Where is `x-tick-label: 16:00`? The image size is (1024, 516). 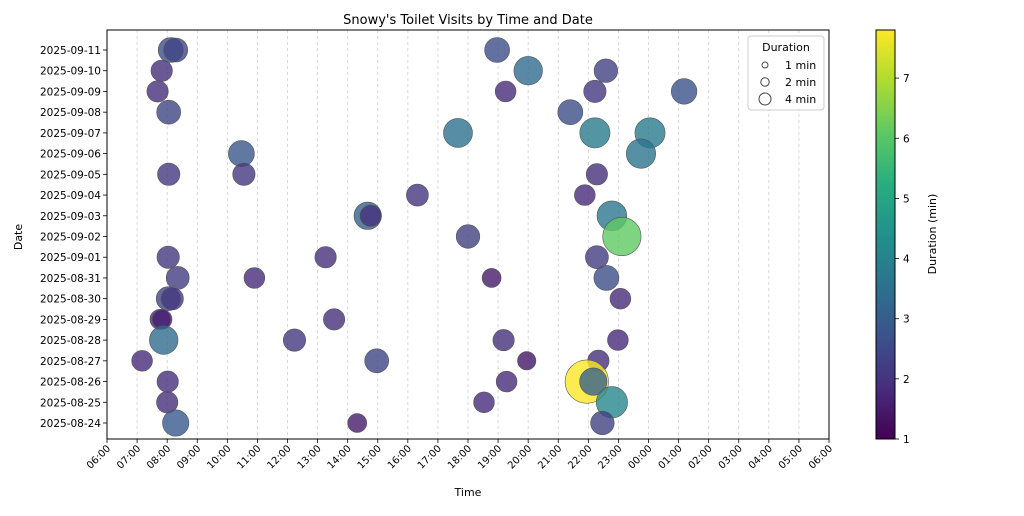 x-tick-label: 16:00 is located at coordinates (400, 457).